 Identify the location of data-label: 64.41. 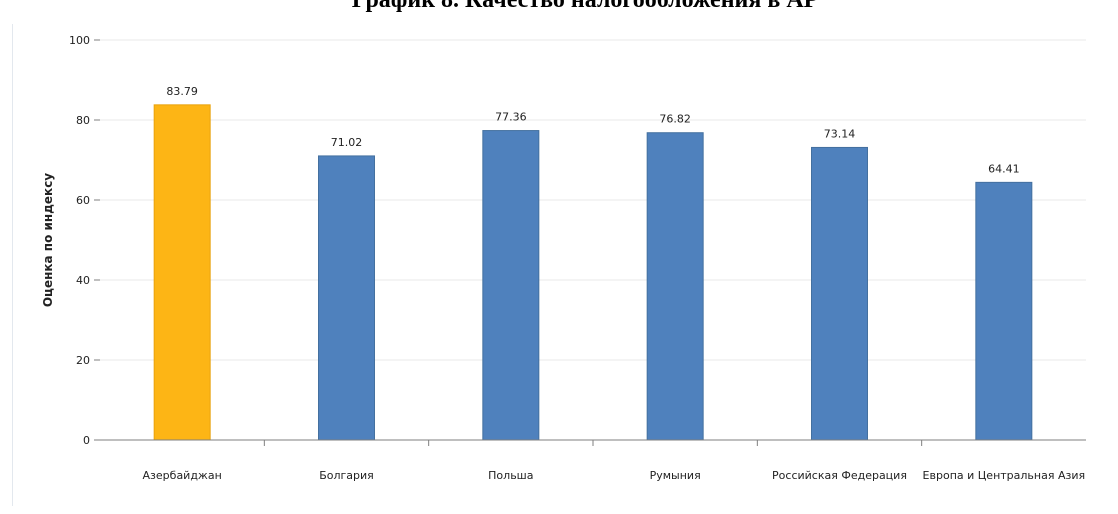
(1004, 168).